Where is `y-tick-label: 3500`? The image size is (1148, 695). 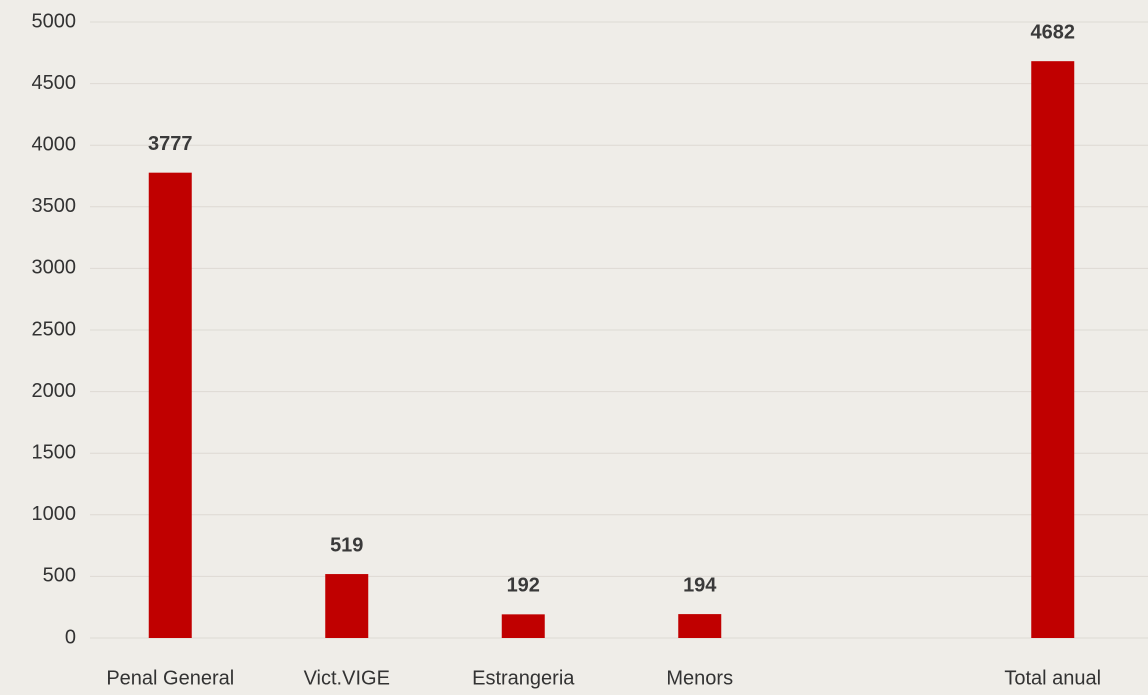 y-tick-label: 3500 is located at coordinates (54, 206).